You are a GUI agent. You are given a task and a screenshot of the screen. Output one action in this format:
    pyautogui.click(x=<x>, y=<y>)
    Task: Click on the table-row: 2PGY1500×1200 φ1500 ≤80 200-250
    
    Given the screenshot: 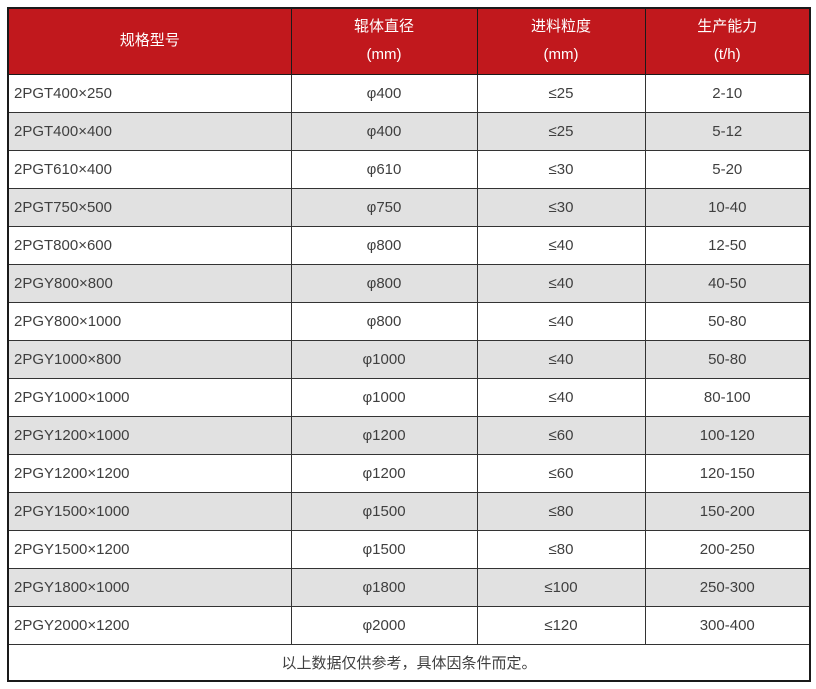 What is the action you would take?
    pyautogui.click(x=409, y=549)
    